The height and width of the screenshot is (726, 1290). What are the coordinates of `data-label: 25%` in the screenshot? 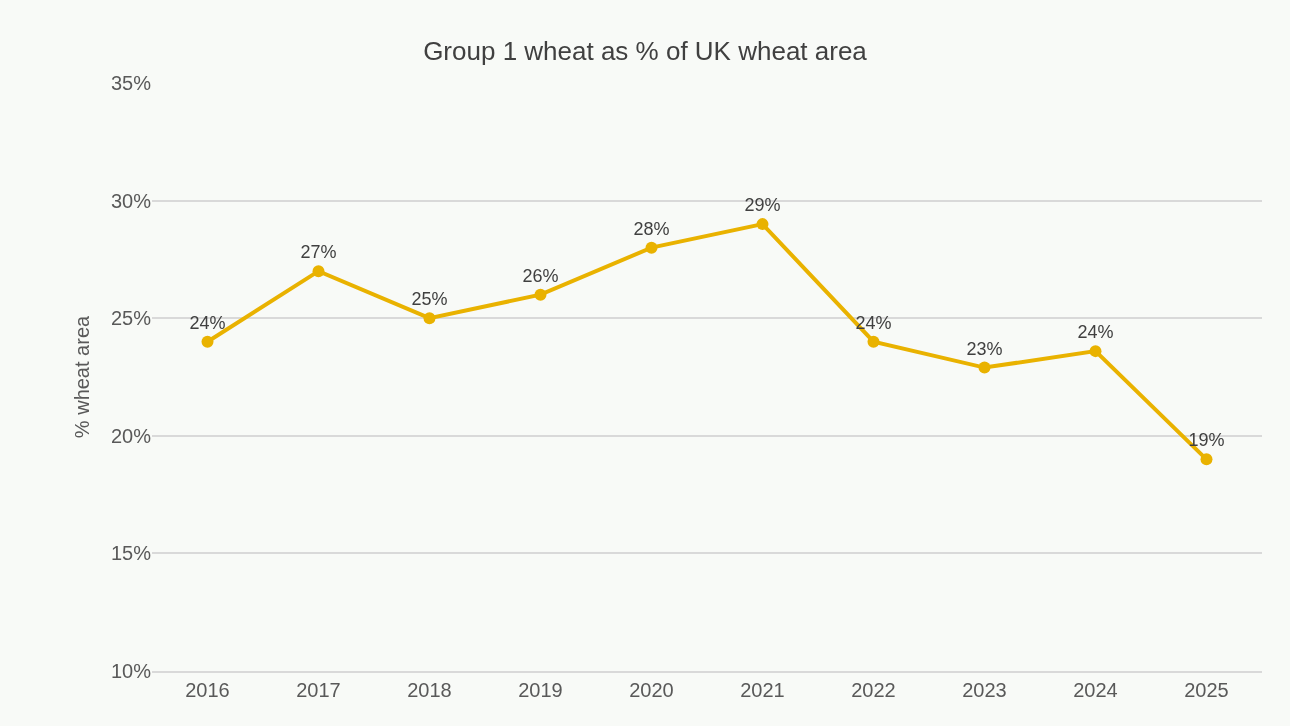 It's located at (429, 299).